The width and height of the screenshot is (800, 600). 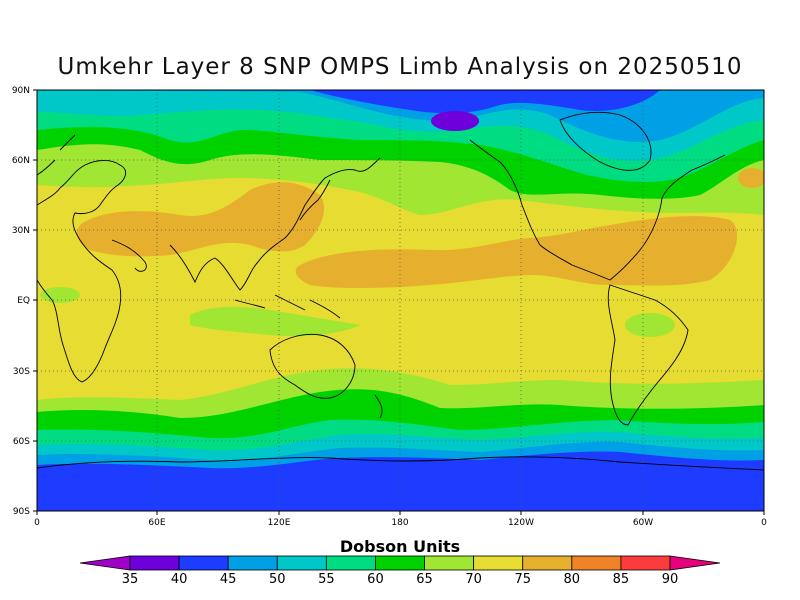 I want to click on colorbar-under-triangle, so click(x=105, y=563).